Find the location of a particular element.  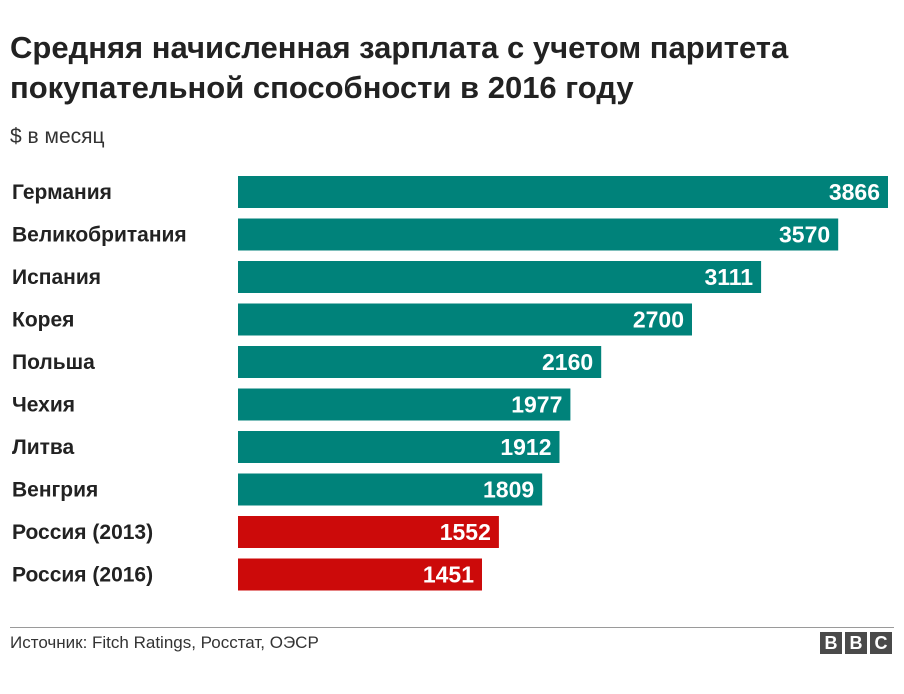

category-label: Испания is located at coordinates (56, 277).